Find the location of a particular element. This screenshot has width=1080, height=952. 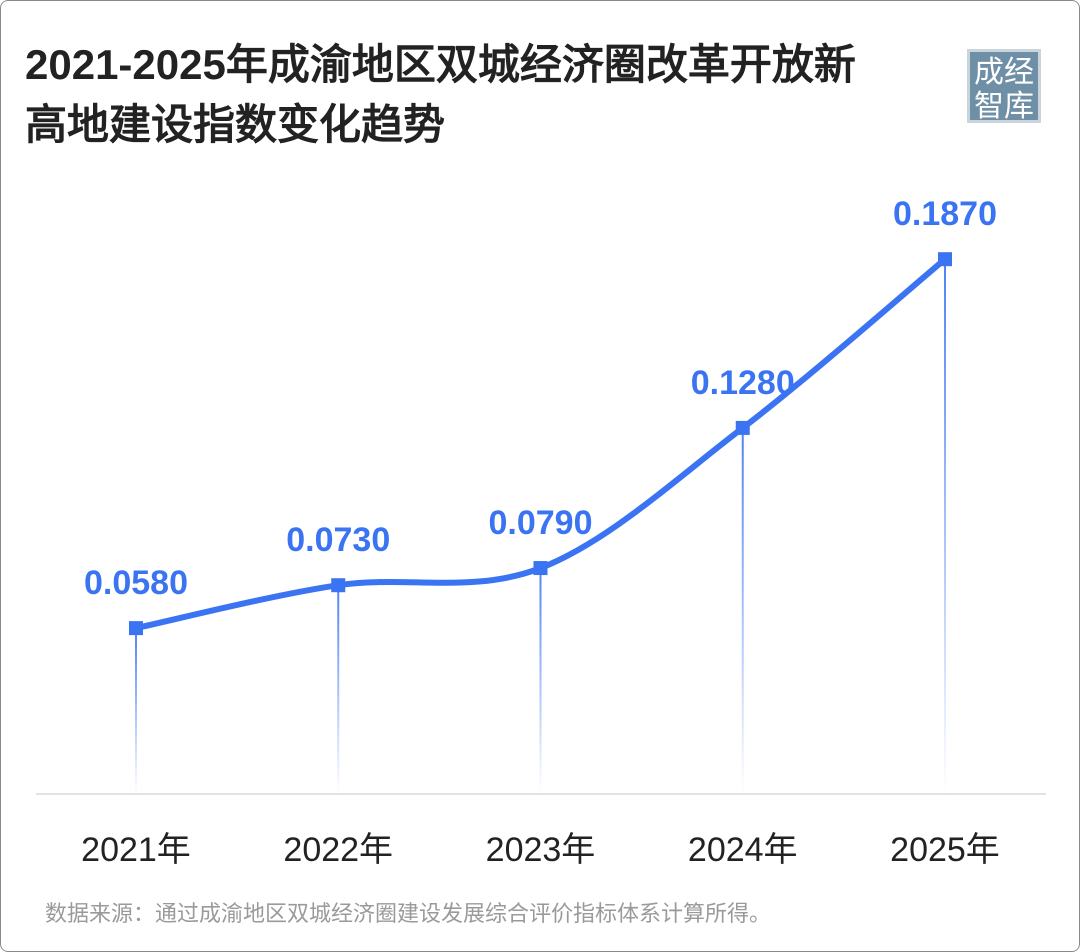

x-tick-label: 2023年 is located at coordinates (541, 850).